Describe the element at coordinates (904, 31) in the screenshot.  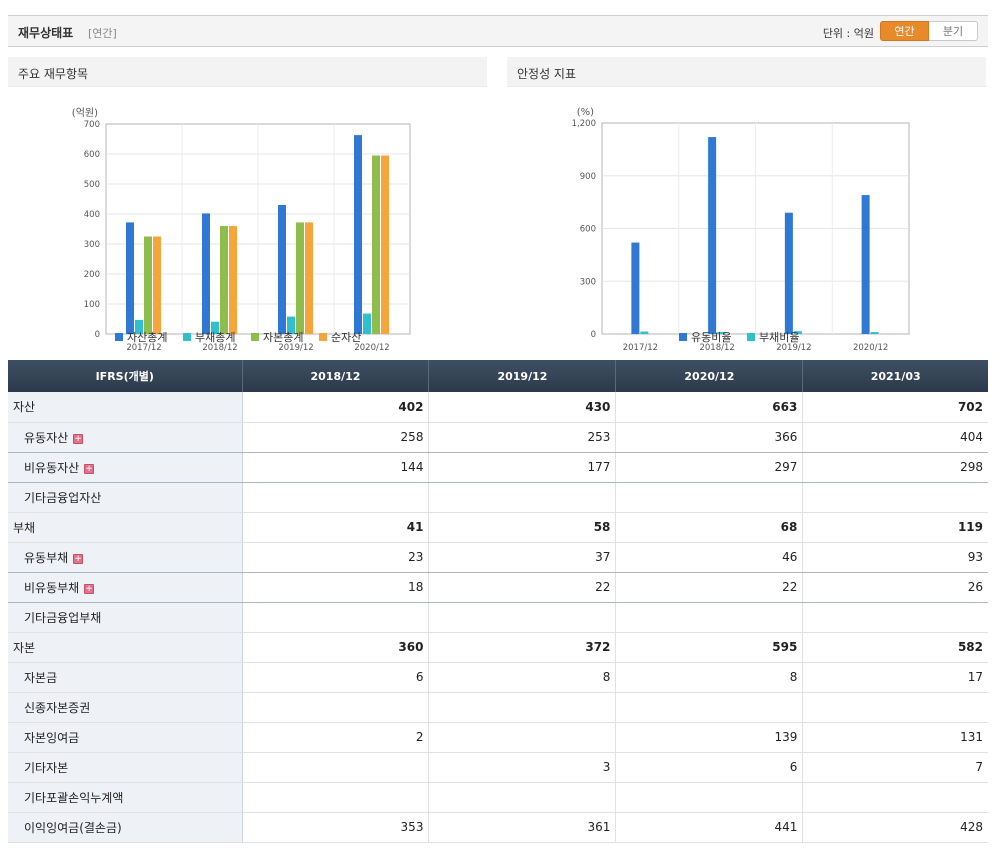
I see `annual-button: 연간` at that location.